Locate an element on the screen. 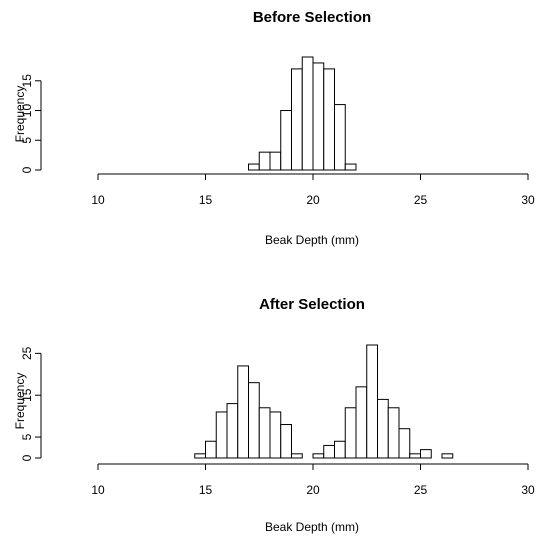  chart-title-after: After Selection is located at coordinates (312, 304).